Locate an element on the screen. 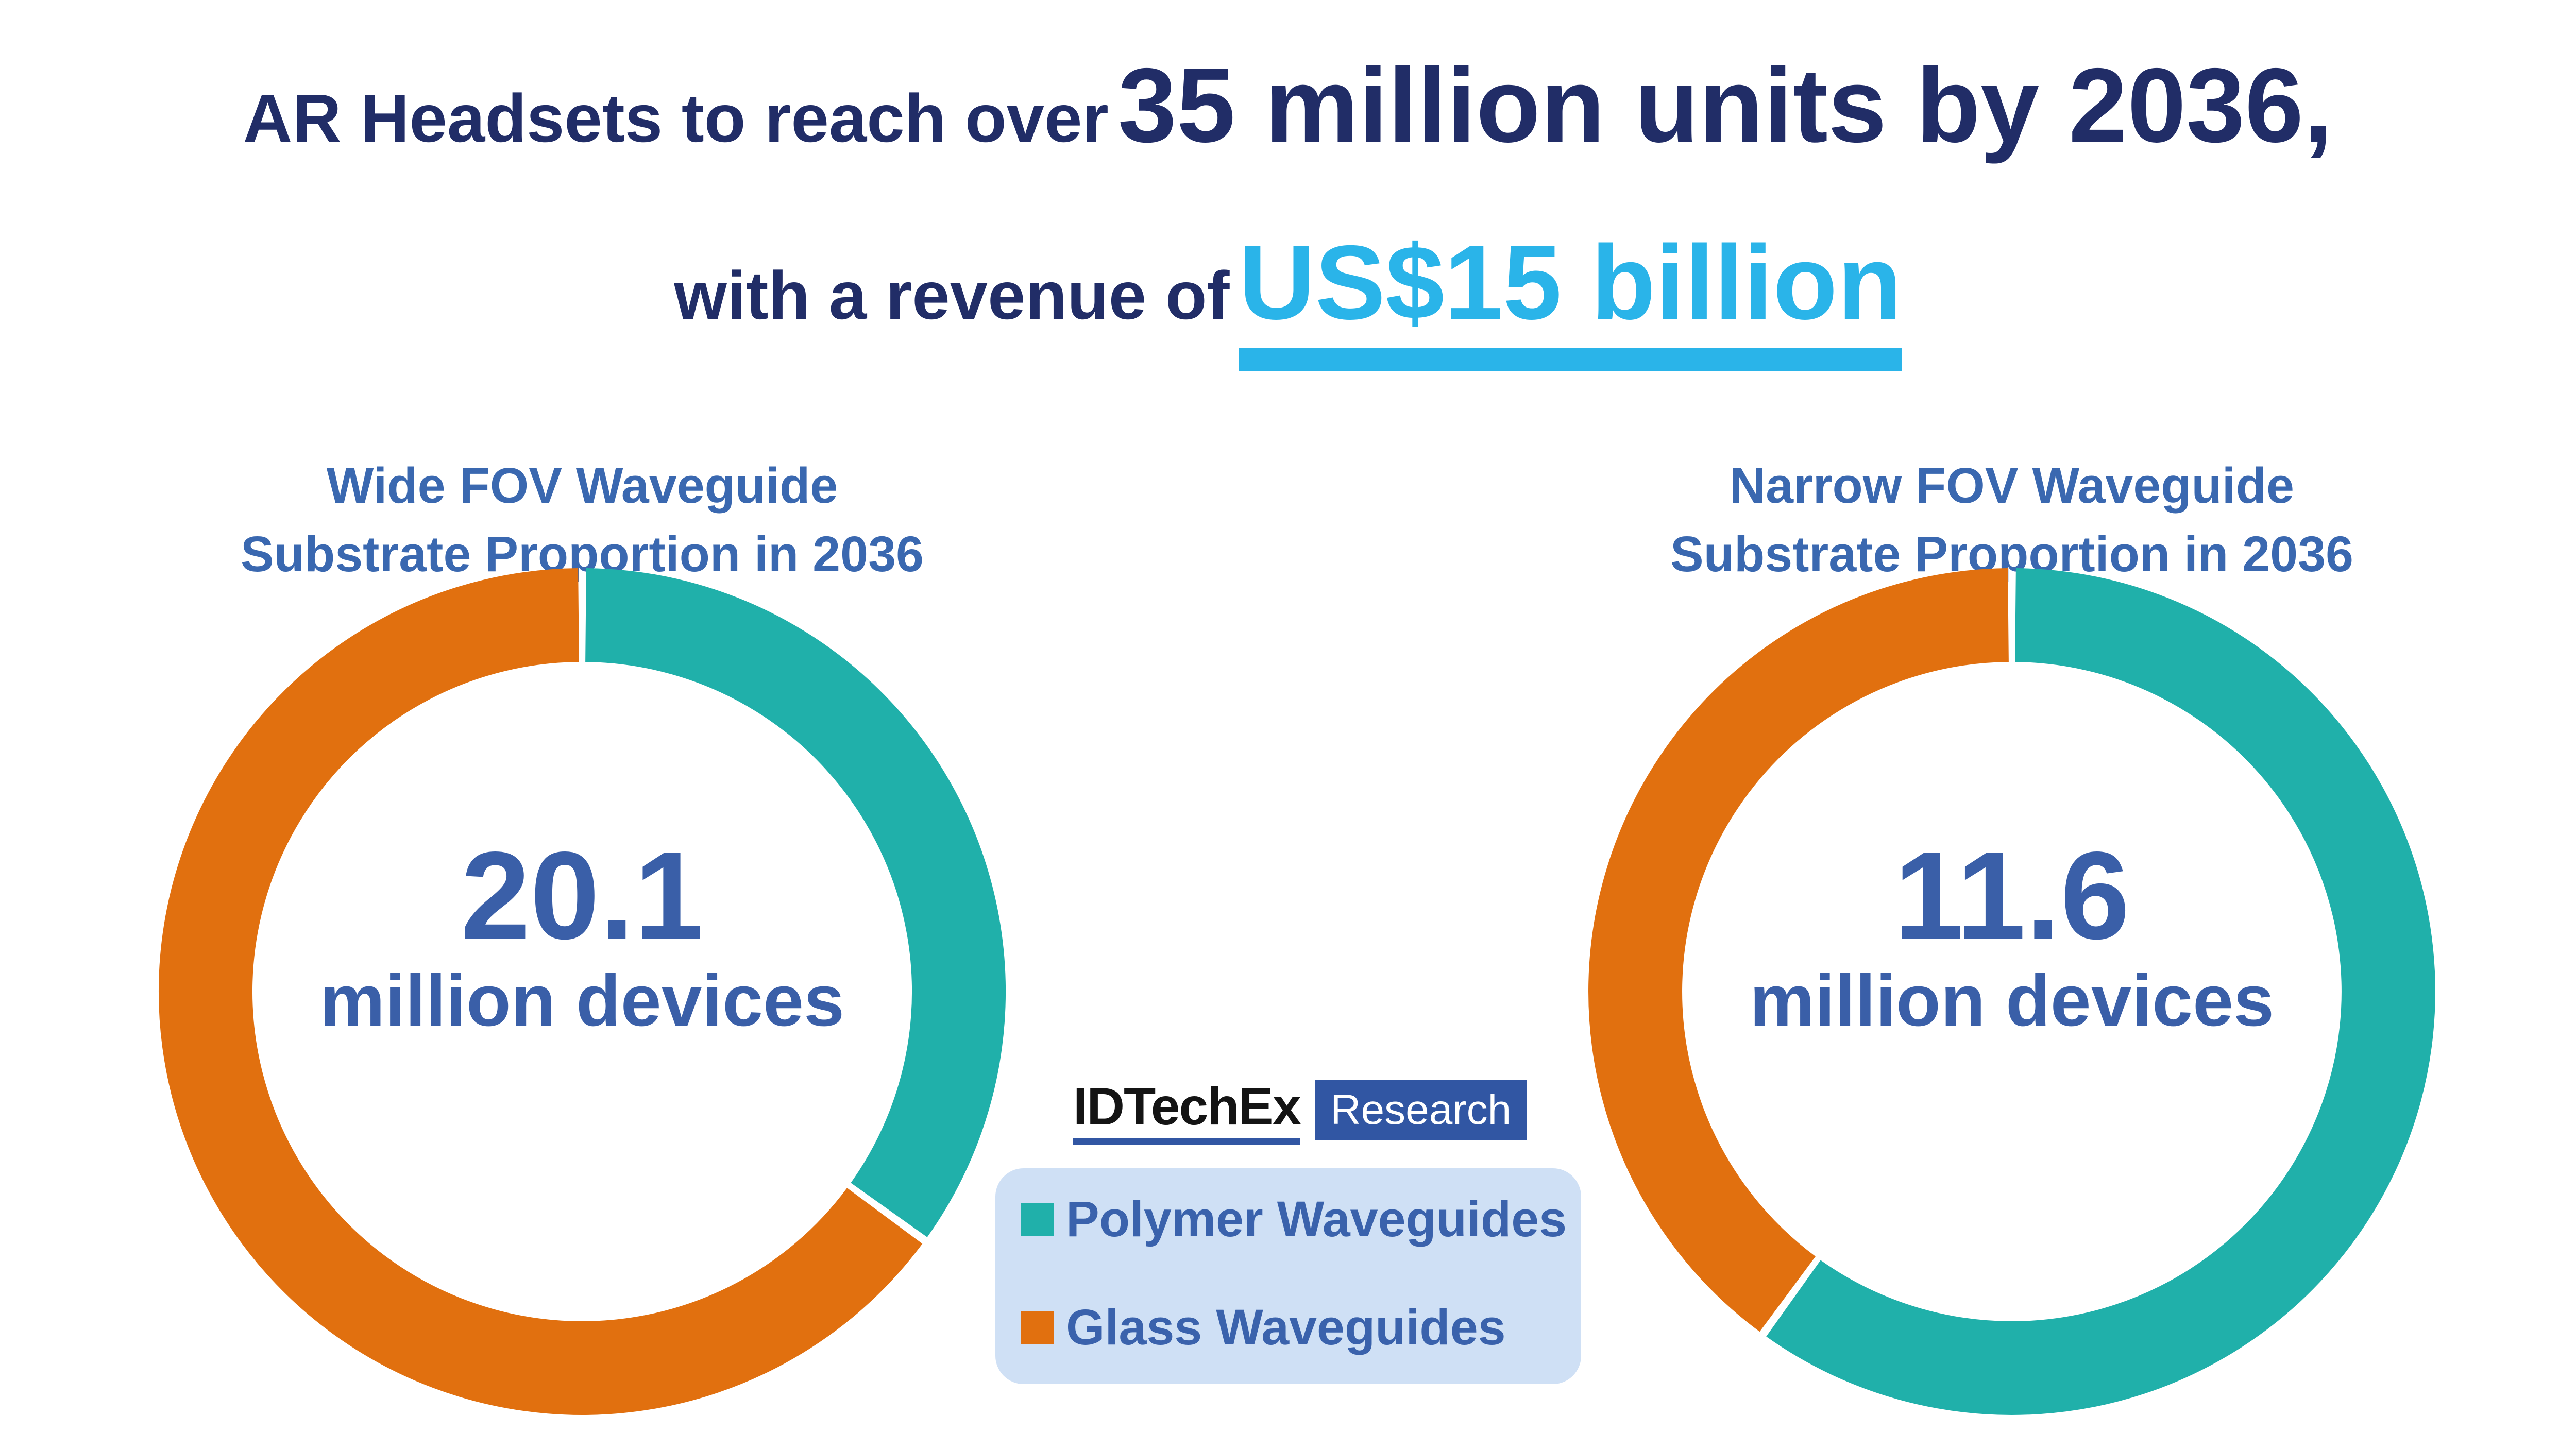 The width and height of the screenshot is (2576, 1449). donut-center-value-wide-fov: 20.1 is located at coordinates (582, 895).